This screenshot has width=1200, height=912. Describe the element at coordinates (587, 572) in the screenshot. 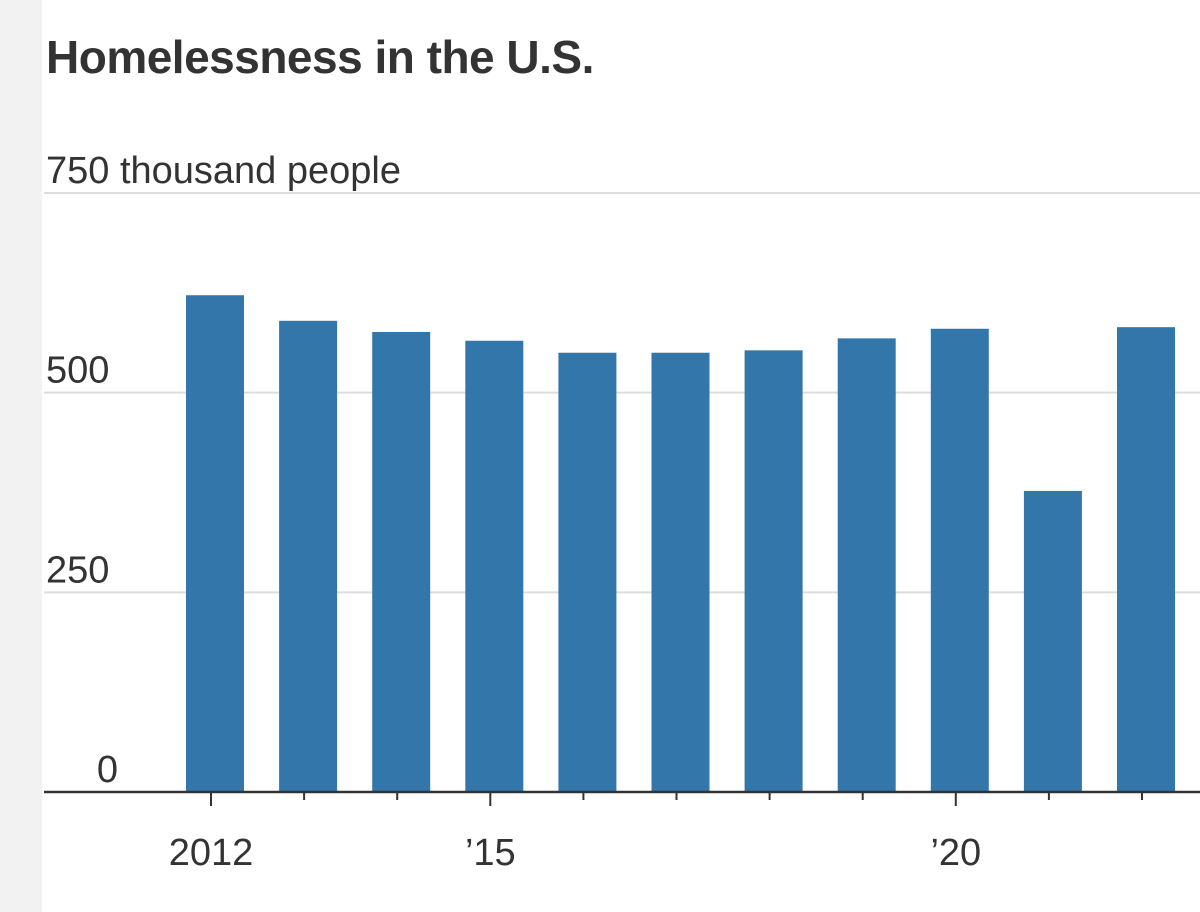

I see `bar-2016` at that location.